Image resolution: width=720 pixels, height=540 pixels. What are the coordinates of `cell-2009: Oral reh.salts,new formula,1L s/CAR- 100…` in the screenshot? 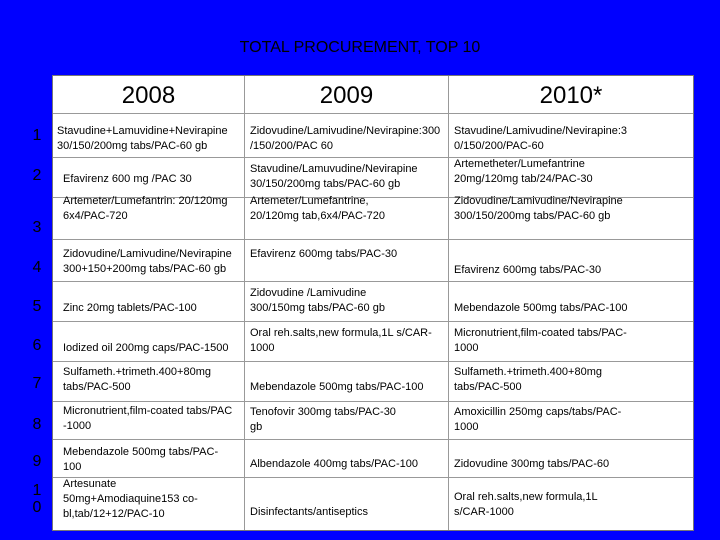 It's located at (341, 340).